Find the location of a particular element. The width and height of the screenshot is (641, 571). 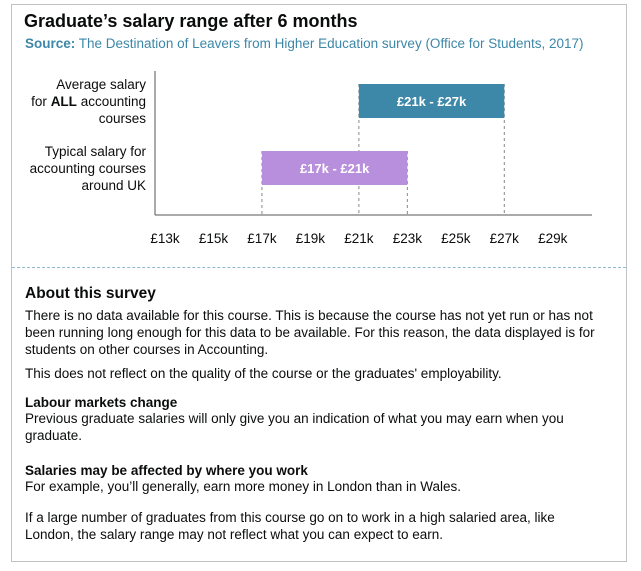

x-tick-label: £15k is located at coordinates (214, 238).